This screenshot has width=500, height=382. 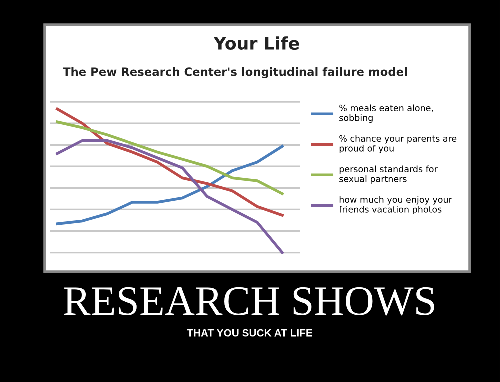 I want to click on text: THAT YOU SUCK AT LIFE, so click(x=249, y=333).